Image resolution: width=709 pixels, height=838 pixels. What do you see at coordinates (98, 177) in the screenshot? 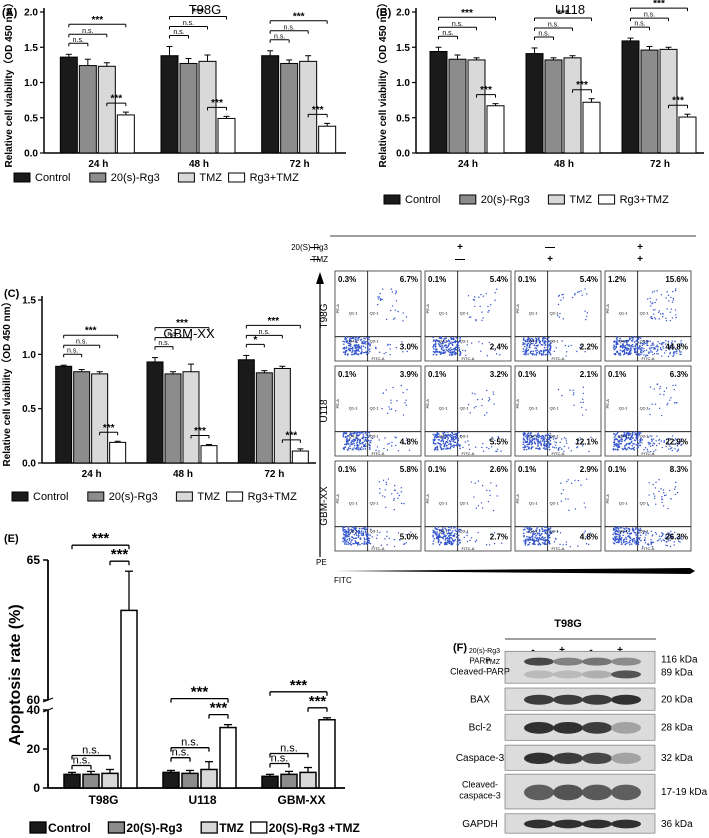
I see `legend-swatch` at bounding box center [98, 177].